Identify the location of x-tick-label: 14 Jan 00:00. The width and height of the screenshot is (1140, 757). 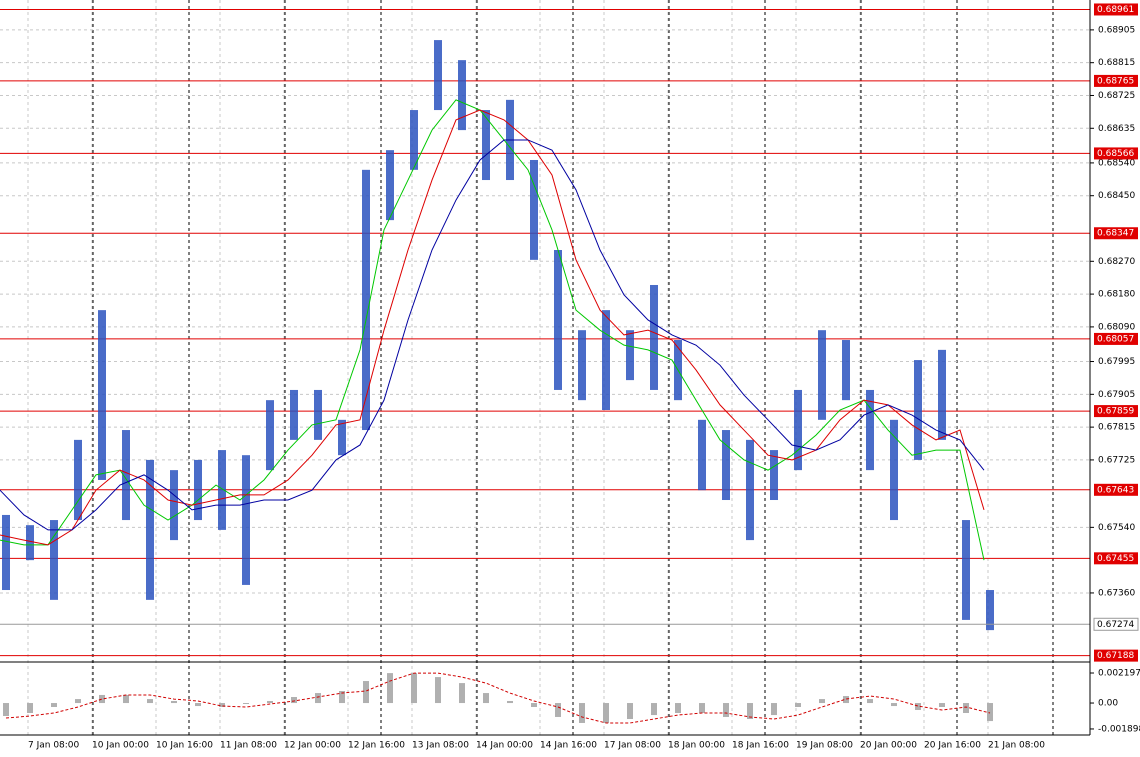
(504, 746).